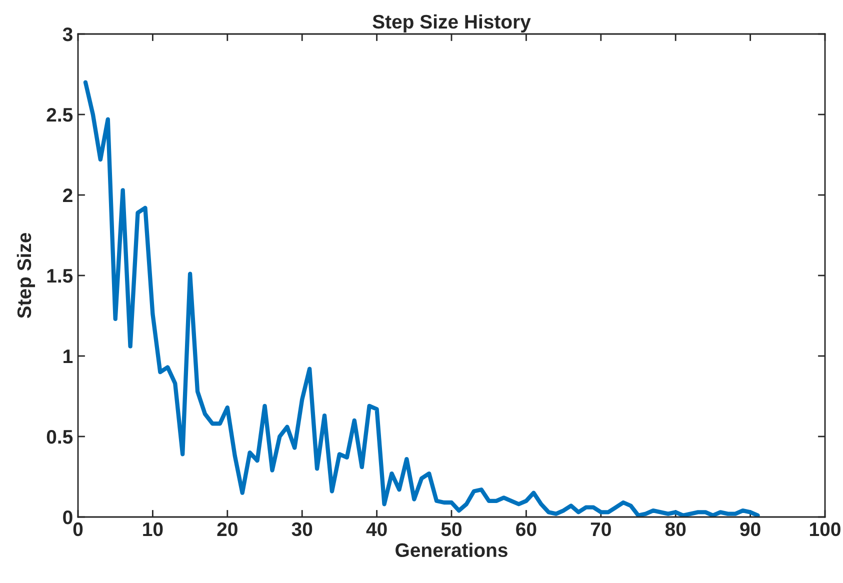 The width and height of the screenshot is (843, 583). What do you see at coordinates (451, 23) in the screenshot?
I see `chart-title: Step Size History` at bounding box center [451, 23].